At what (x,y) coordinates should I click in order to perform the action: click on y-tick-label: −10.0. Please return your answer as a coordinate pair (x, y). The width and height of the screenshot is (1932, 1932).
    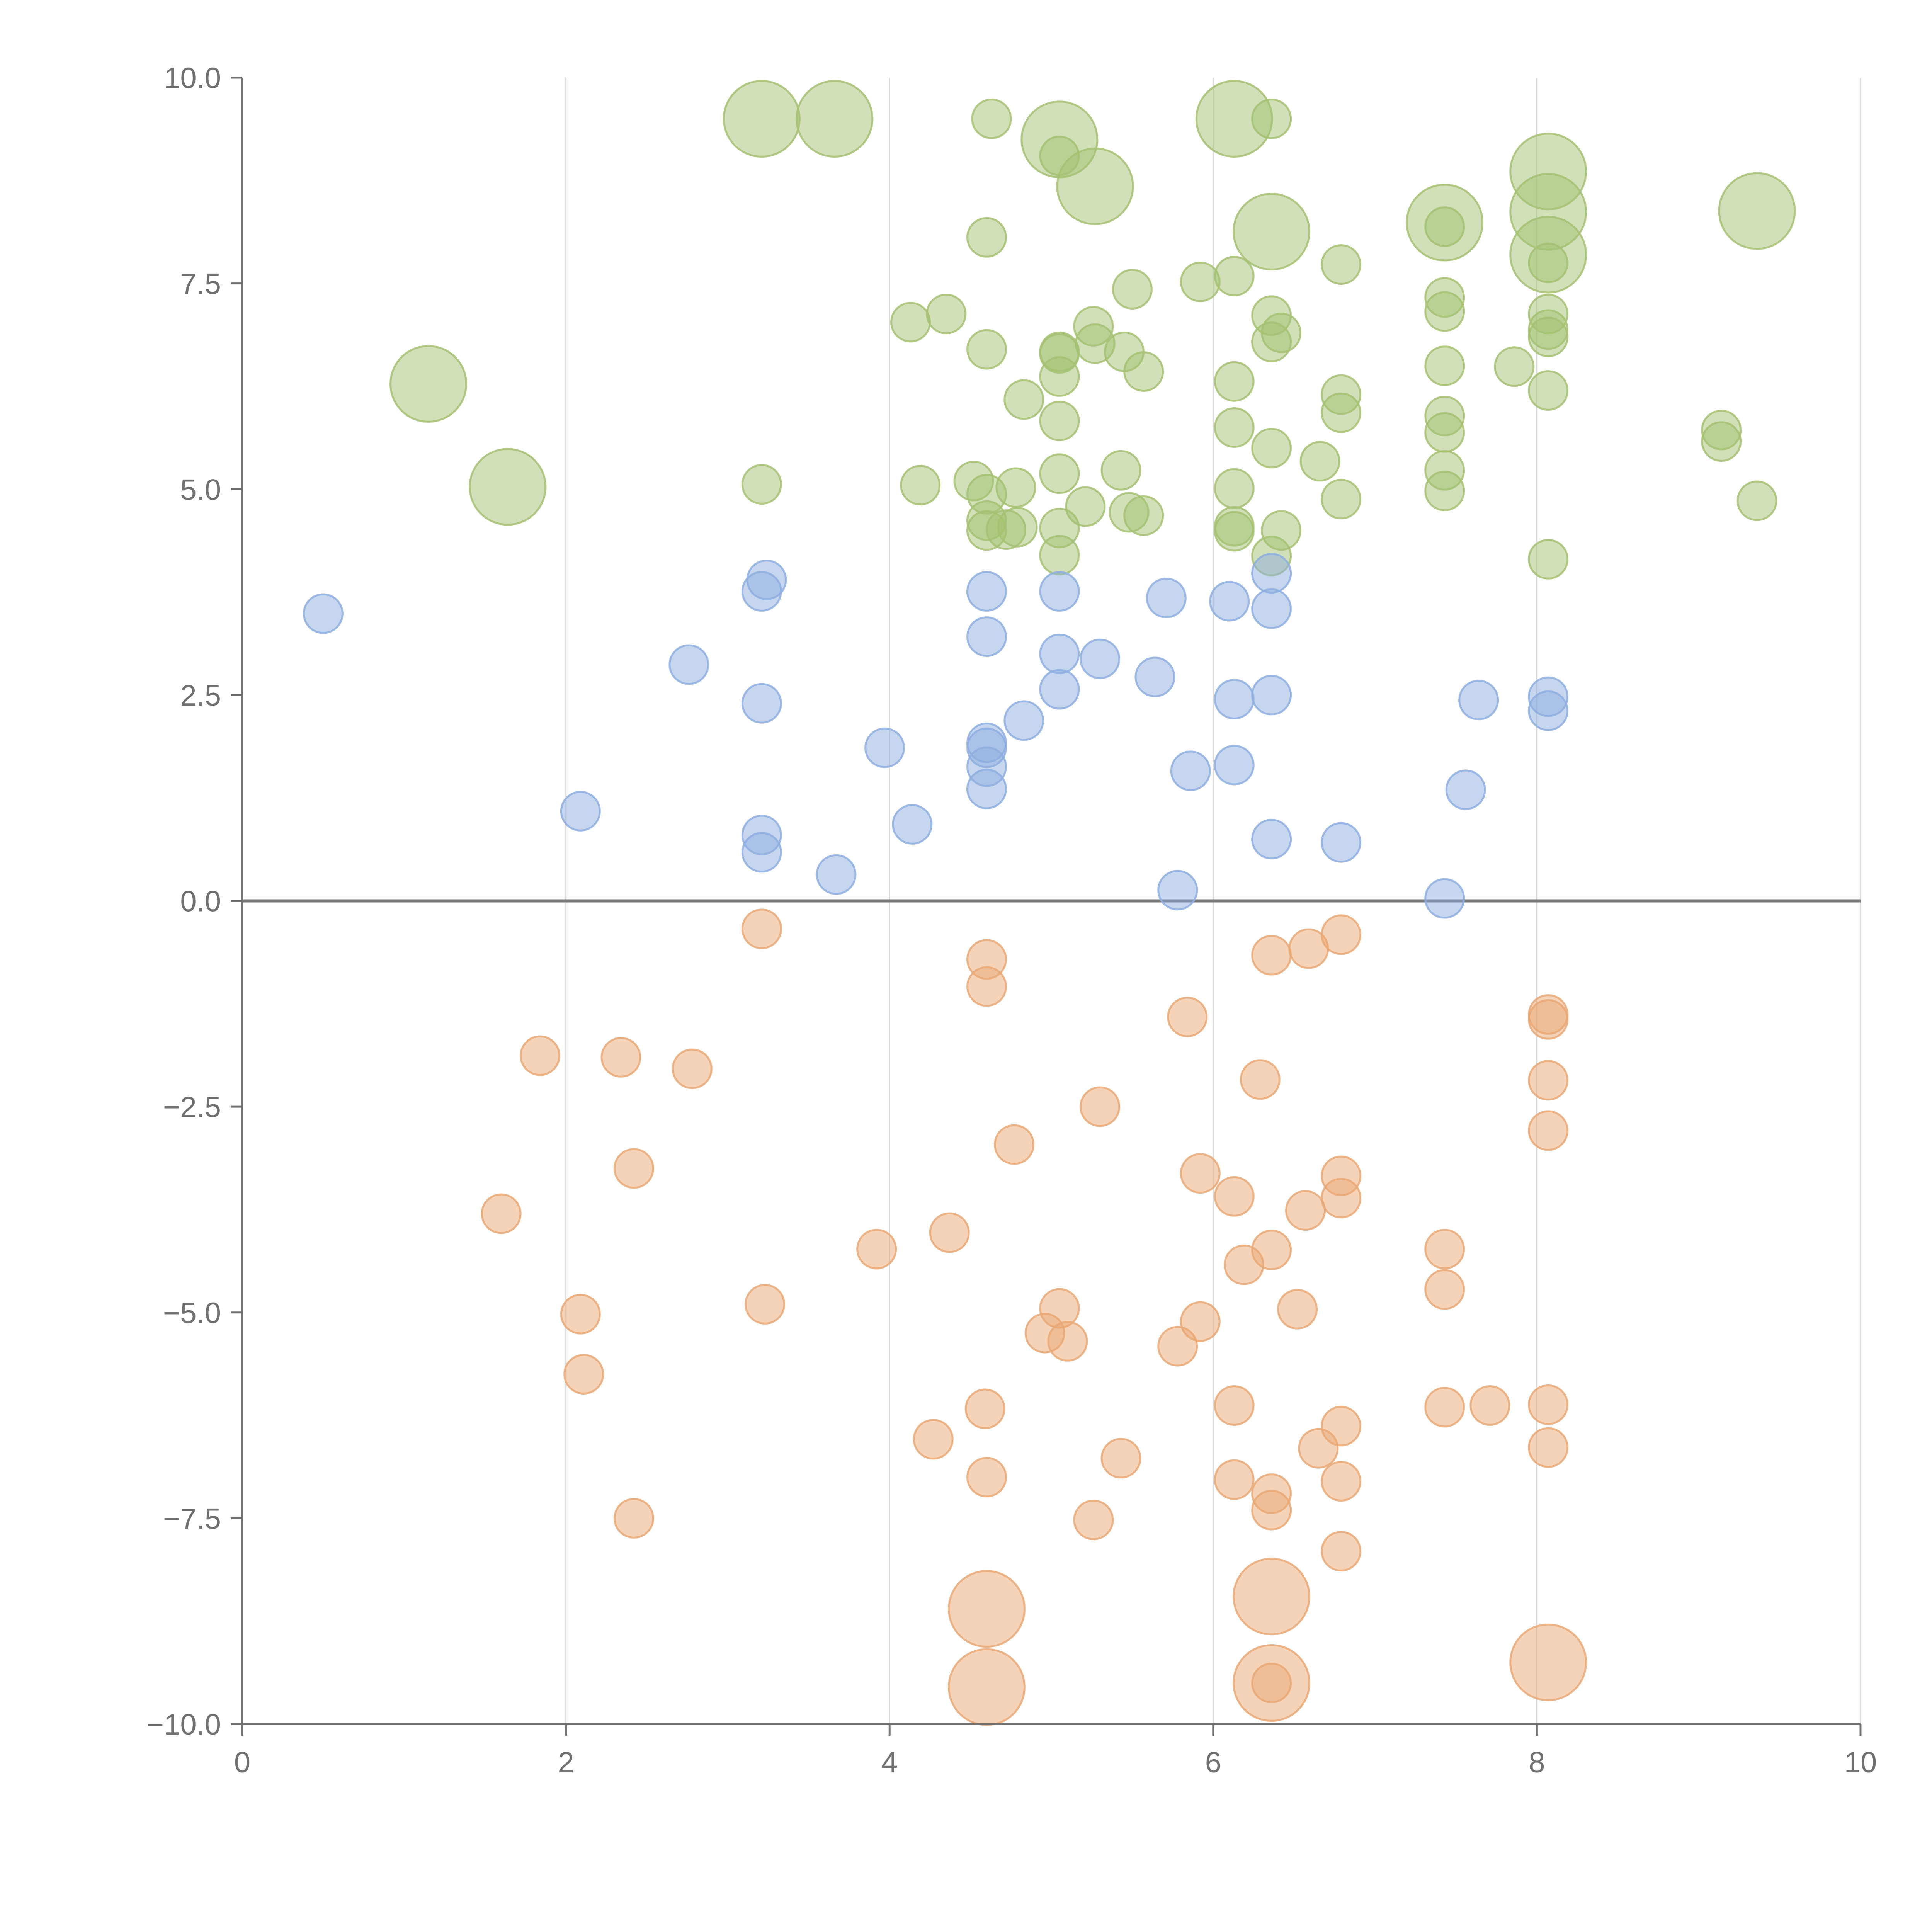
    Looking at the image, I should click on (184, 1725).